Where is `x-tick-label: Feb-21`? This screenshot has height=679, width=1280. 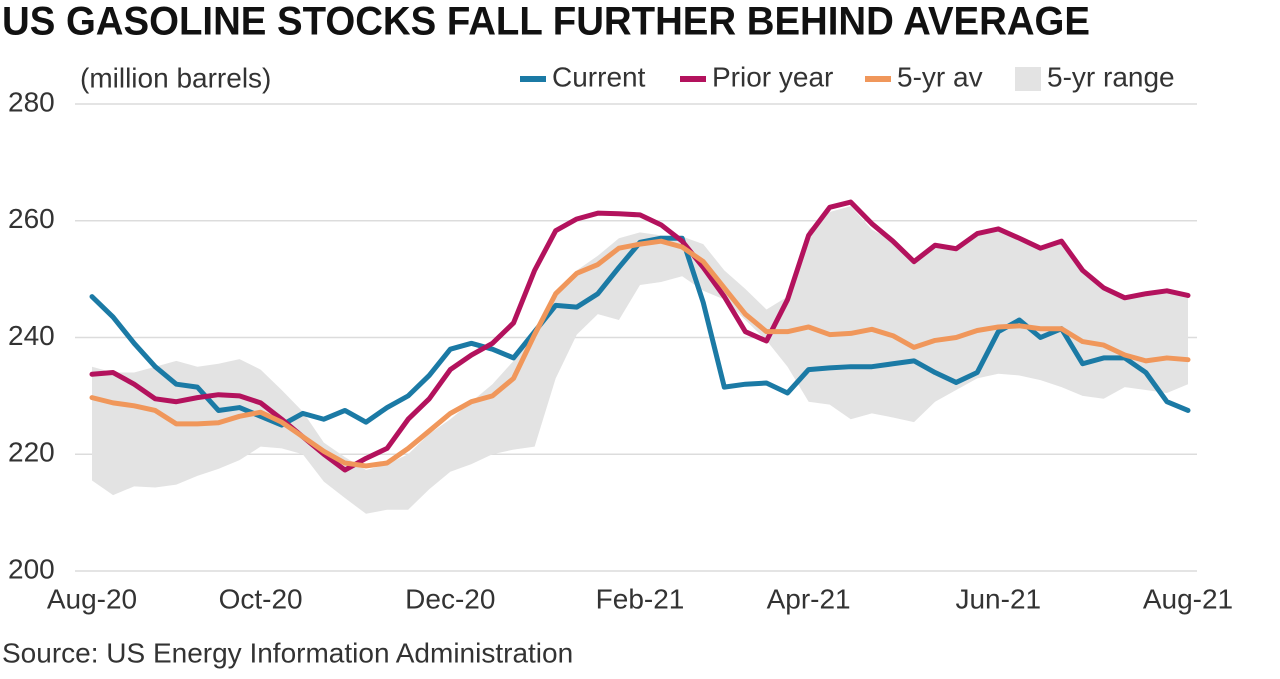 x-tick-label: Feb-21 is located at coordinates (640, 598).